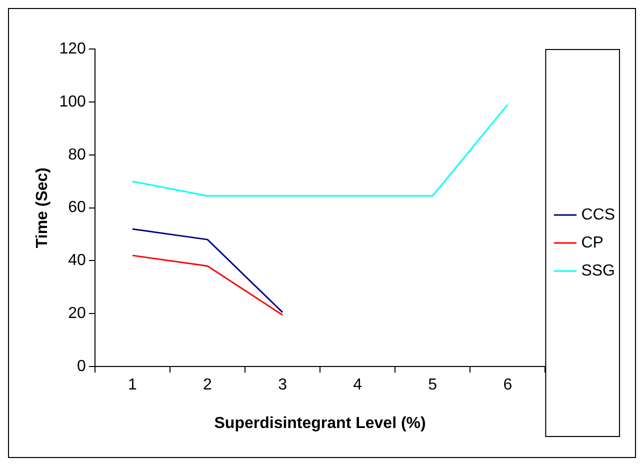 The image size is (644, 466). I want to click on legend-label: SSG, so click(598, 271).